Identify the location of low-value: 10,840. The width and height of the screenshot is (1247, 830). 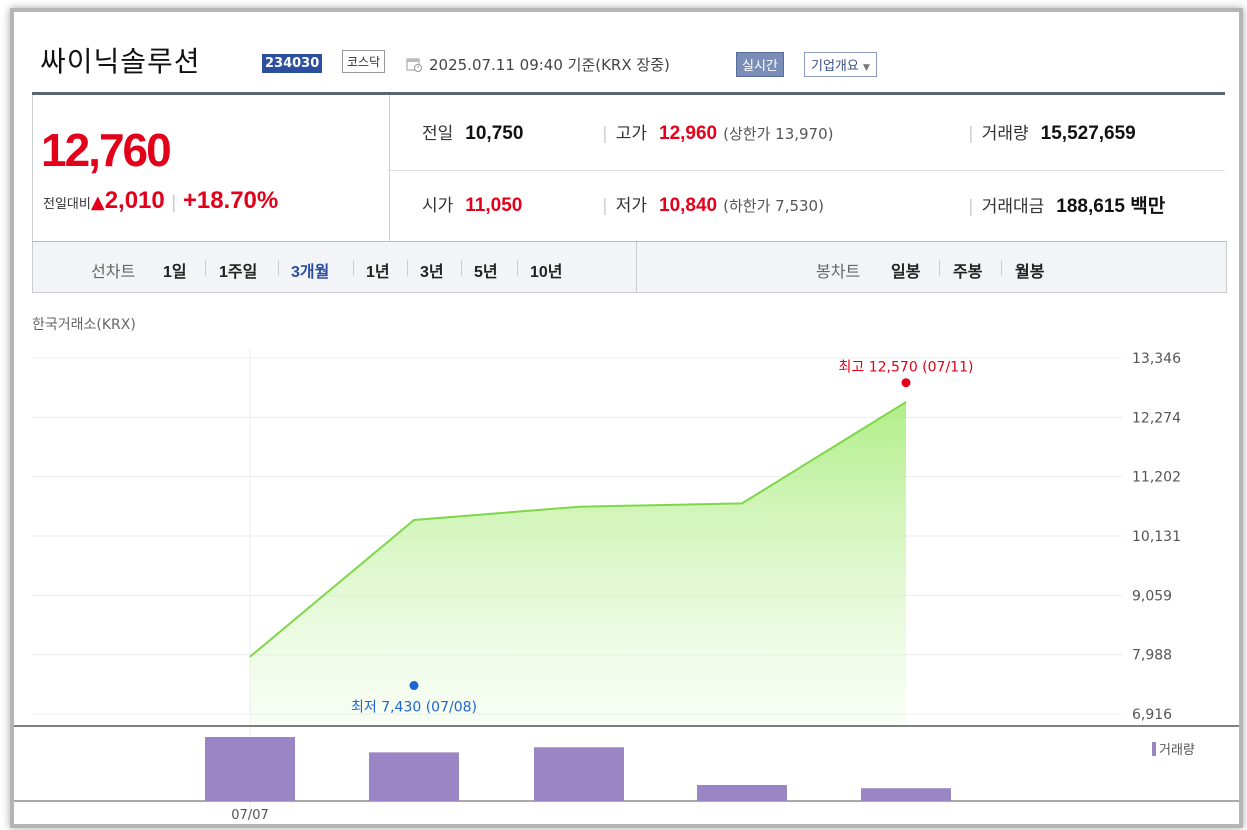
(688, 205).